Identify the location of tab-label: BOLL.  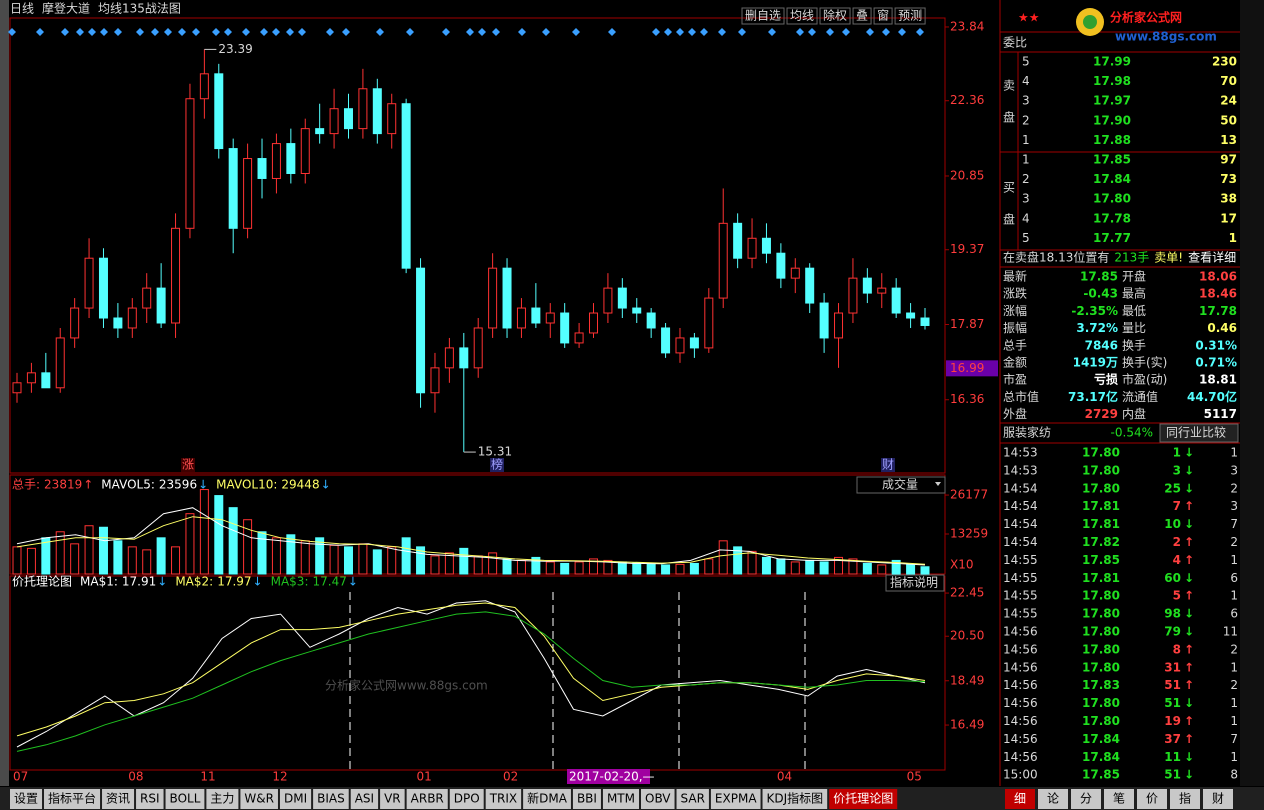
(185, 799).